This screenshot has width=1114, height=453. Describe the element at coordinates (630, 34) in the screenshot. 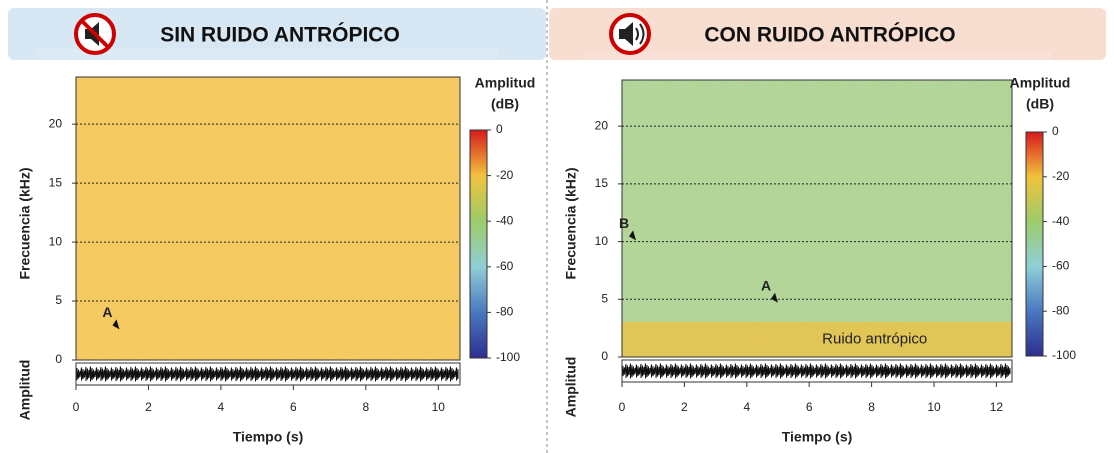

I see `sound-icon` at that location.